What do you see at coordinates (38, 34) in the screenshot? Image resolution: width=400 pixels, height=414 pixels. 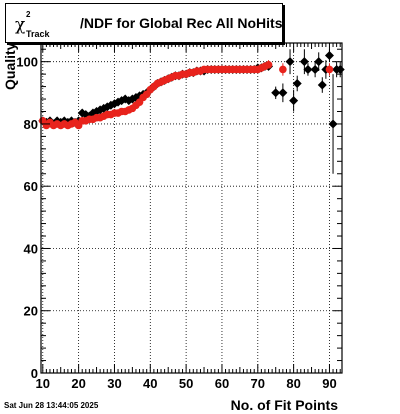 I see `chi-subscript: Track` at bounding box center [38, 34].